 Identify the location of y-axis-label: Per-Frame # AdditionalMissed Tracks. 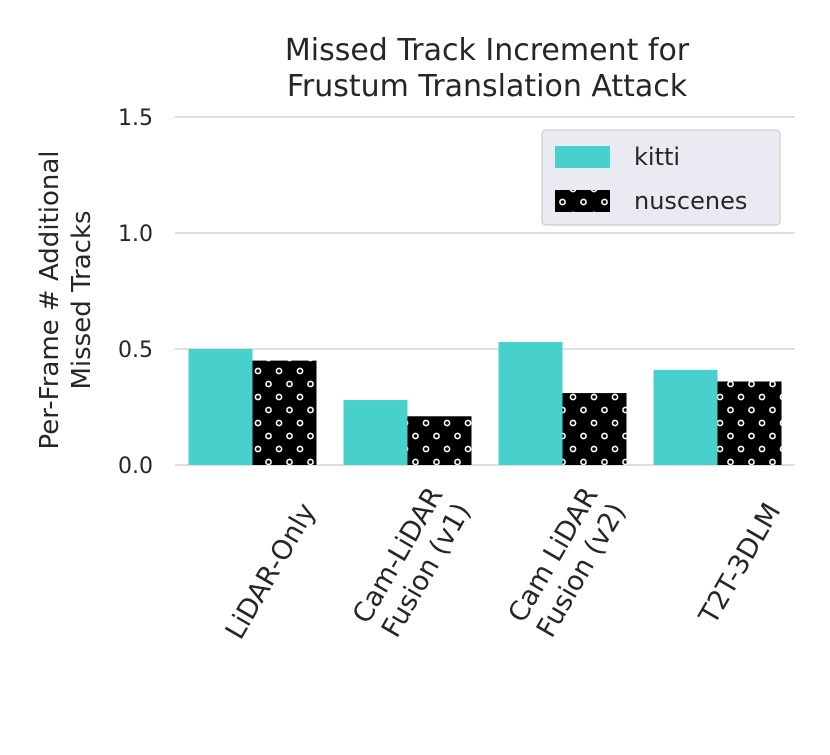
(66, 300).